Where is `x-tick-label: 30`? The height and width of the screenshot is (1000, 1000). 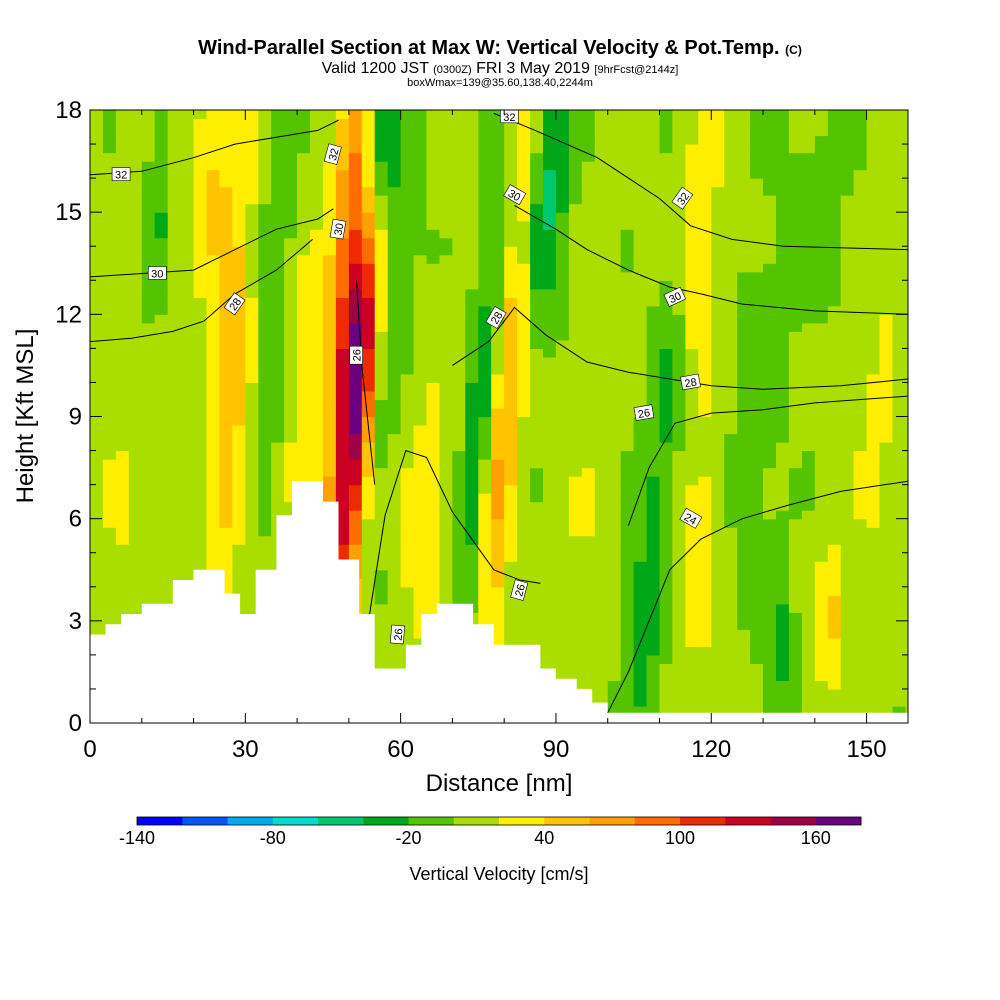
x-tick-label: 30 is located at coordinates (245, 749).